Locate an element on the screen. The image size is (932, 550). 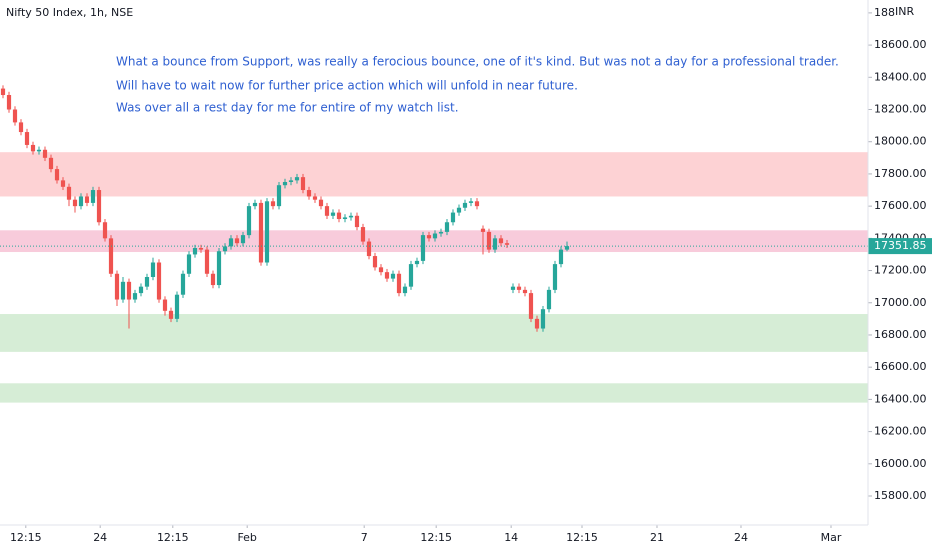
last-price-label: 17351.85 is located at coordinates (900, 245).